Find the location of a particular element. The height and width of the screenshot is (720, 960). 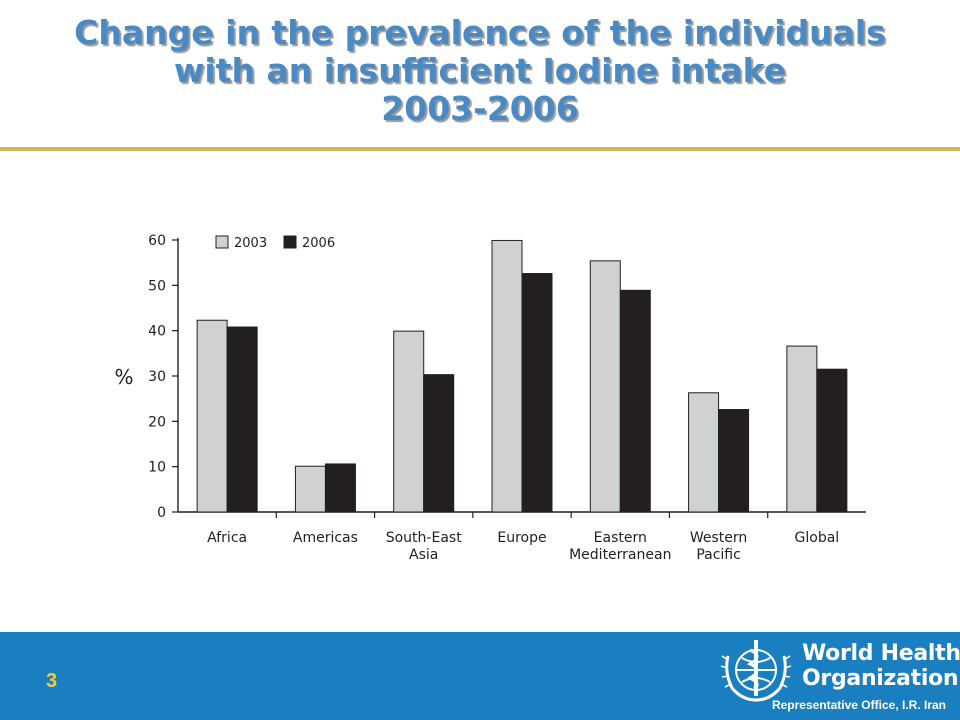

x-tick-label: Global is located at coordinates (817, 538).